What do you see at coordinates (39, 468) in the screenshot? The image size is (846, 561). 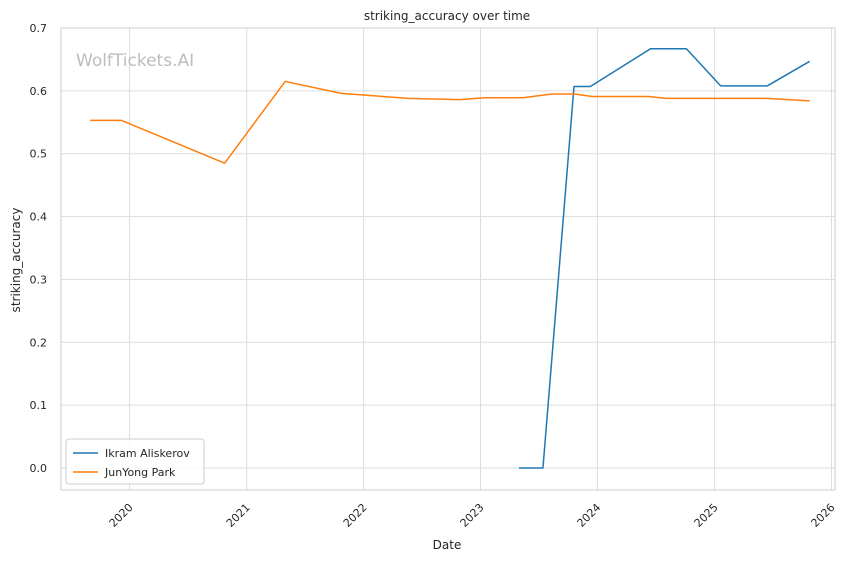 I see `y-tick-label: 0.0` at bounding box center [39, 468].